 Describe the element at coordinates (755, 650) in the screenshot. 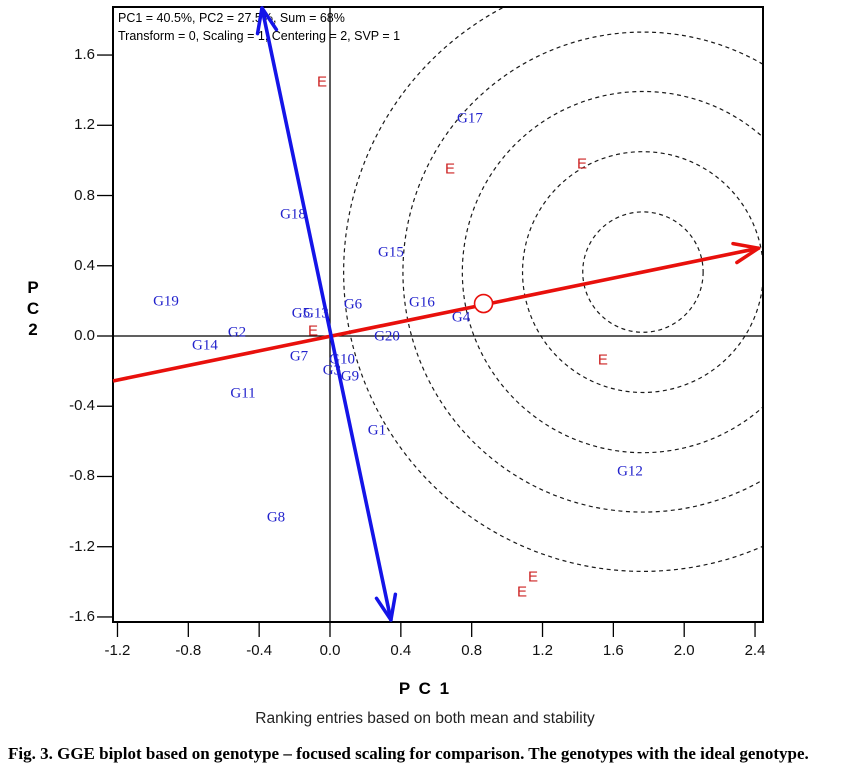

I see `x-tick-label: 2.4` at that location.